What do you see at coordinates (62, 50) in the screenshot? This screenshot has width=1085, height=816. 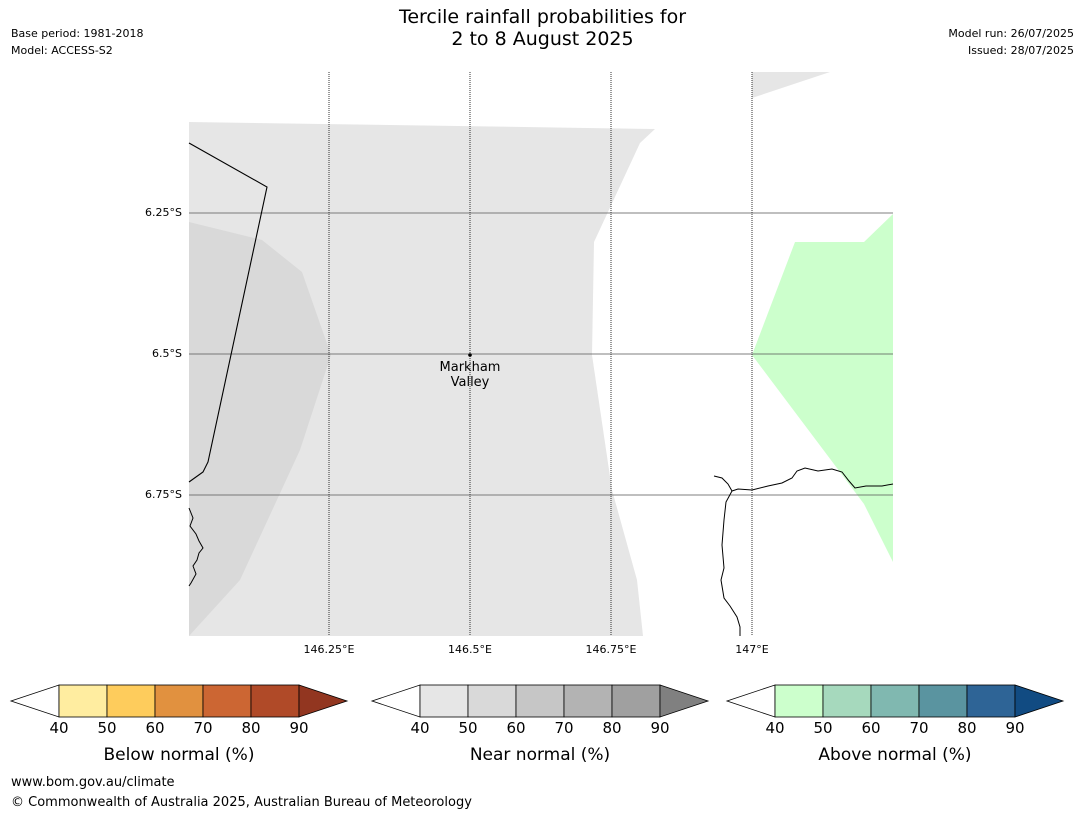 I see `model-text: Model: ACCESS-S2` at bounding box center [62, 50].